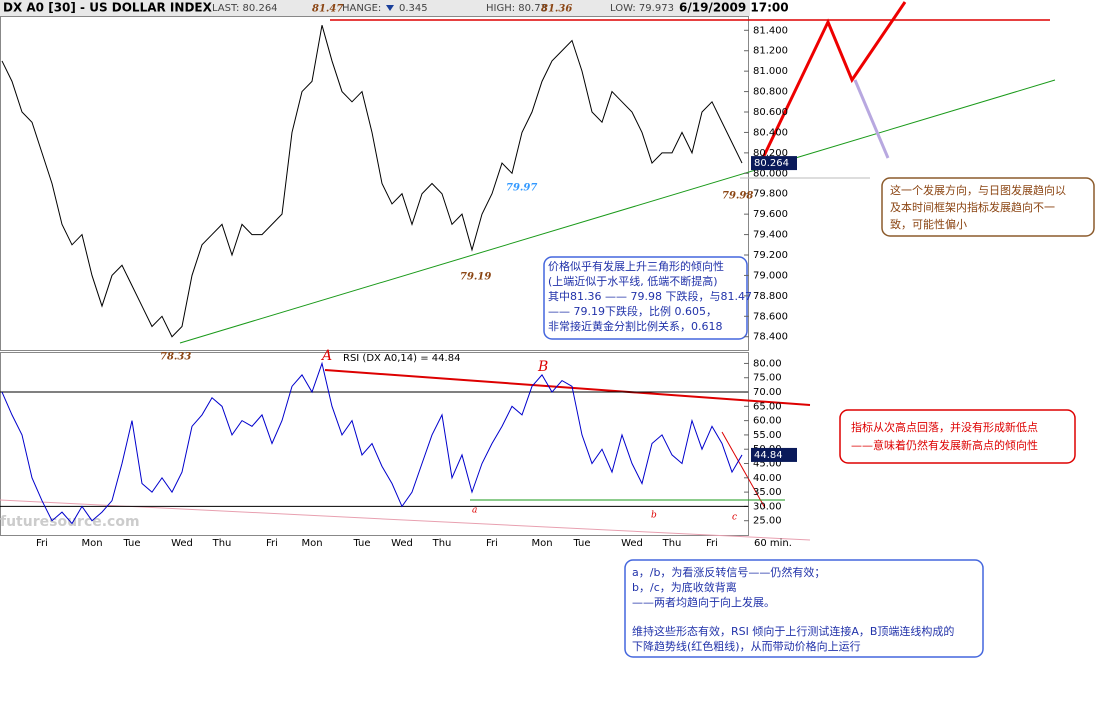 This screenshot has width=1117, height=708. Describe the element at coordinates (770, 71) in the screenshot. I see `y-tick-label: 81.000` at that location.